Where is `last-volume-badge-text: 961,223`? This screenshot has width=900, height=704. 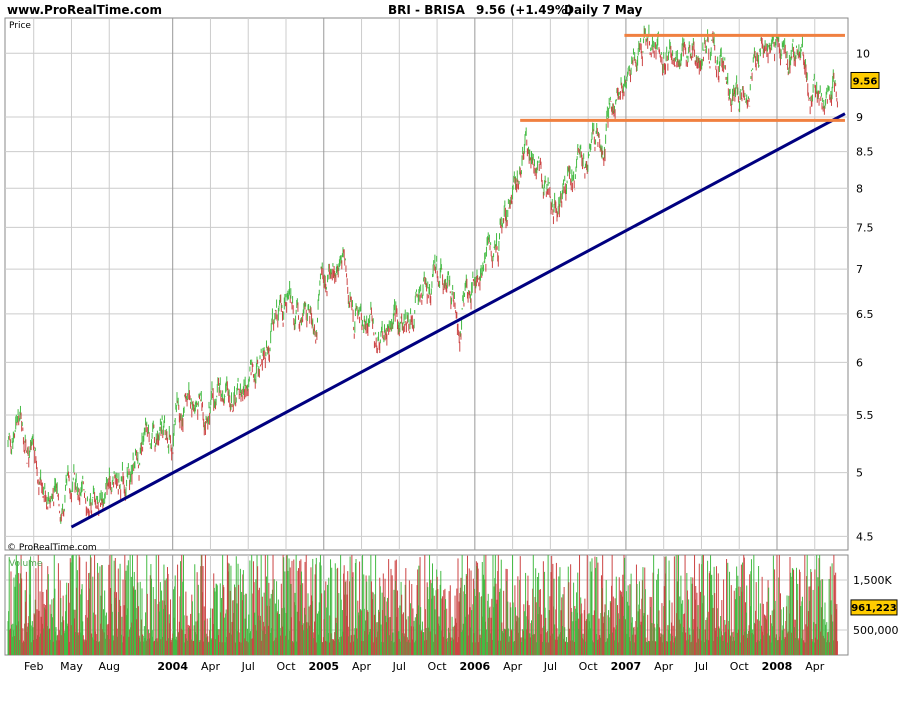 last-volume-badge-text: 961,223 is located at coordinates (874, 608).